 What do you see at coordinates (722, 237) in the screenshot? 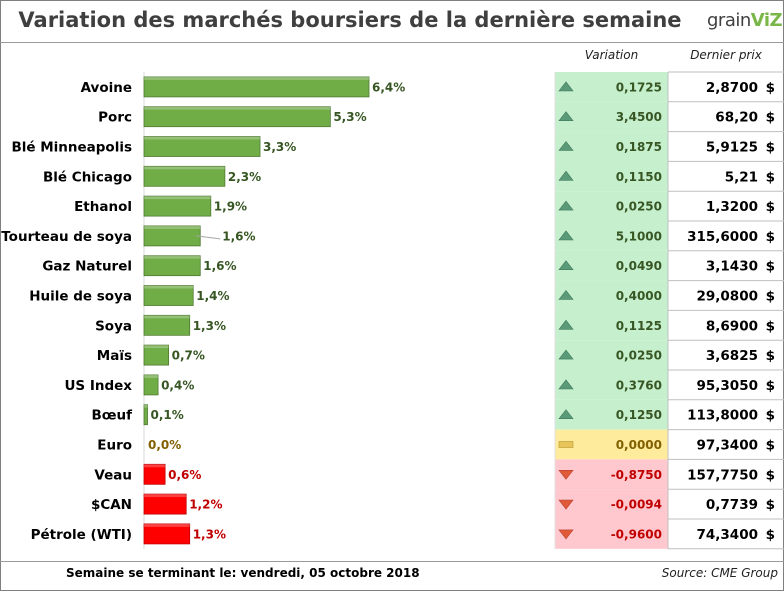
I see `price-value: 315,6000` at bounding box center [722, 237].